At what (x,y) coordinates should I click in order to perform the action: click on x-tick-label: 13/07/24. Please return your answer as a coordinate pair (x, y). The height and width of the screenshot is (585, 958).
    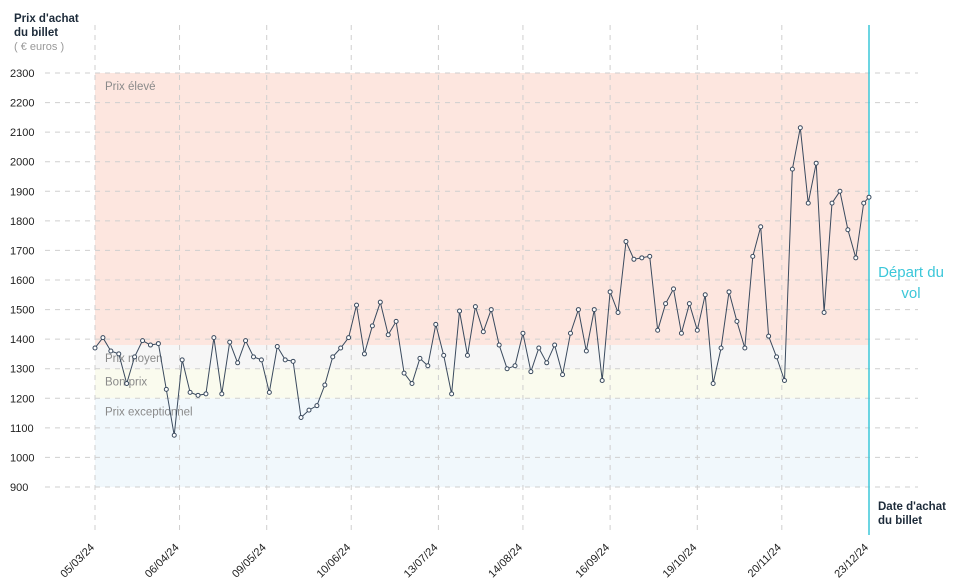
    Looking at the image, I should click on (421, 561).